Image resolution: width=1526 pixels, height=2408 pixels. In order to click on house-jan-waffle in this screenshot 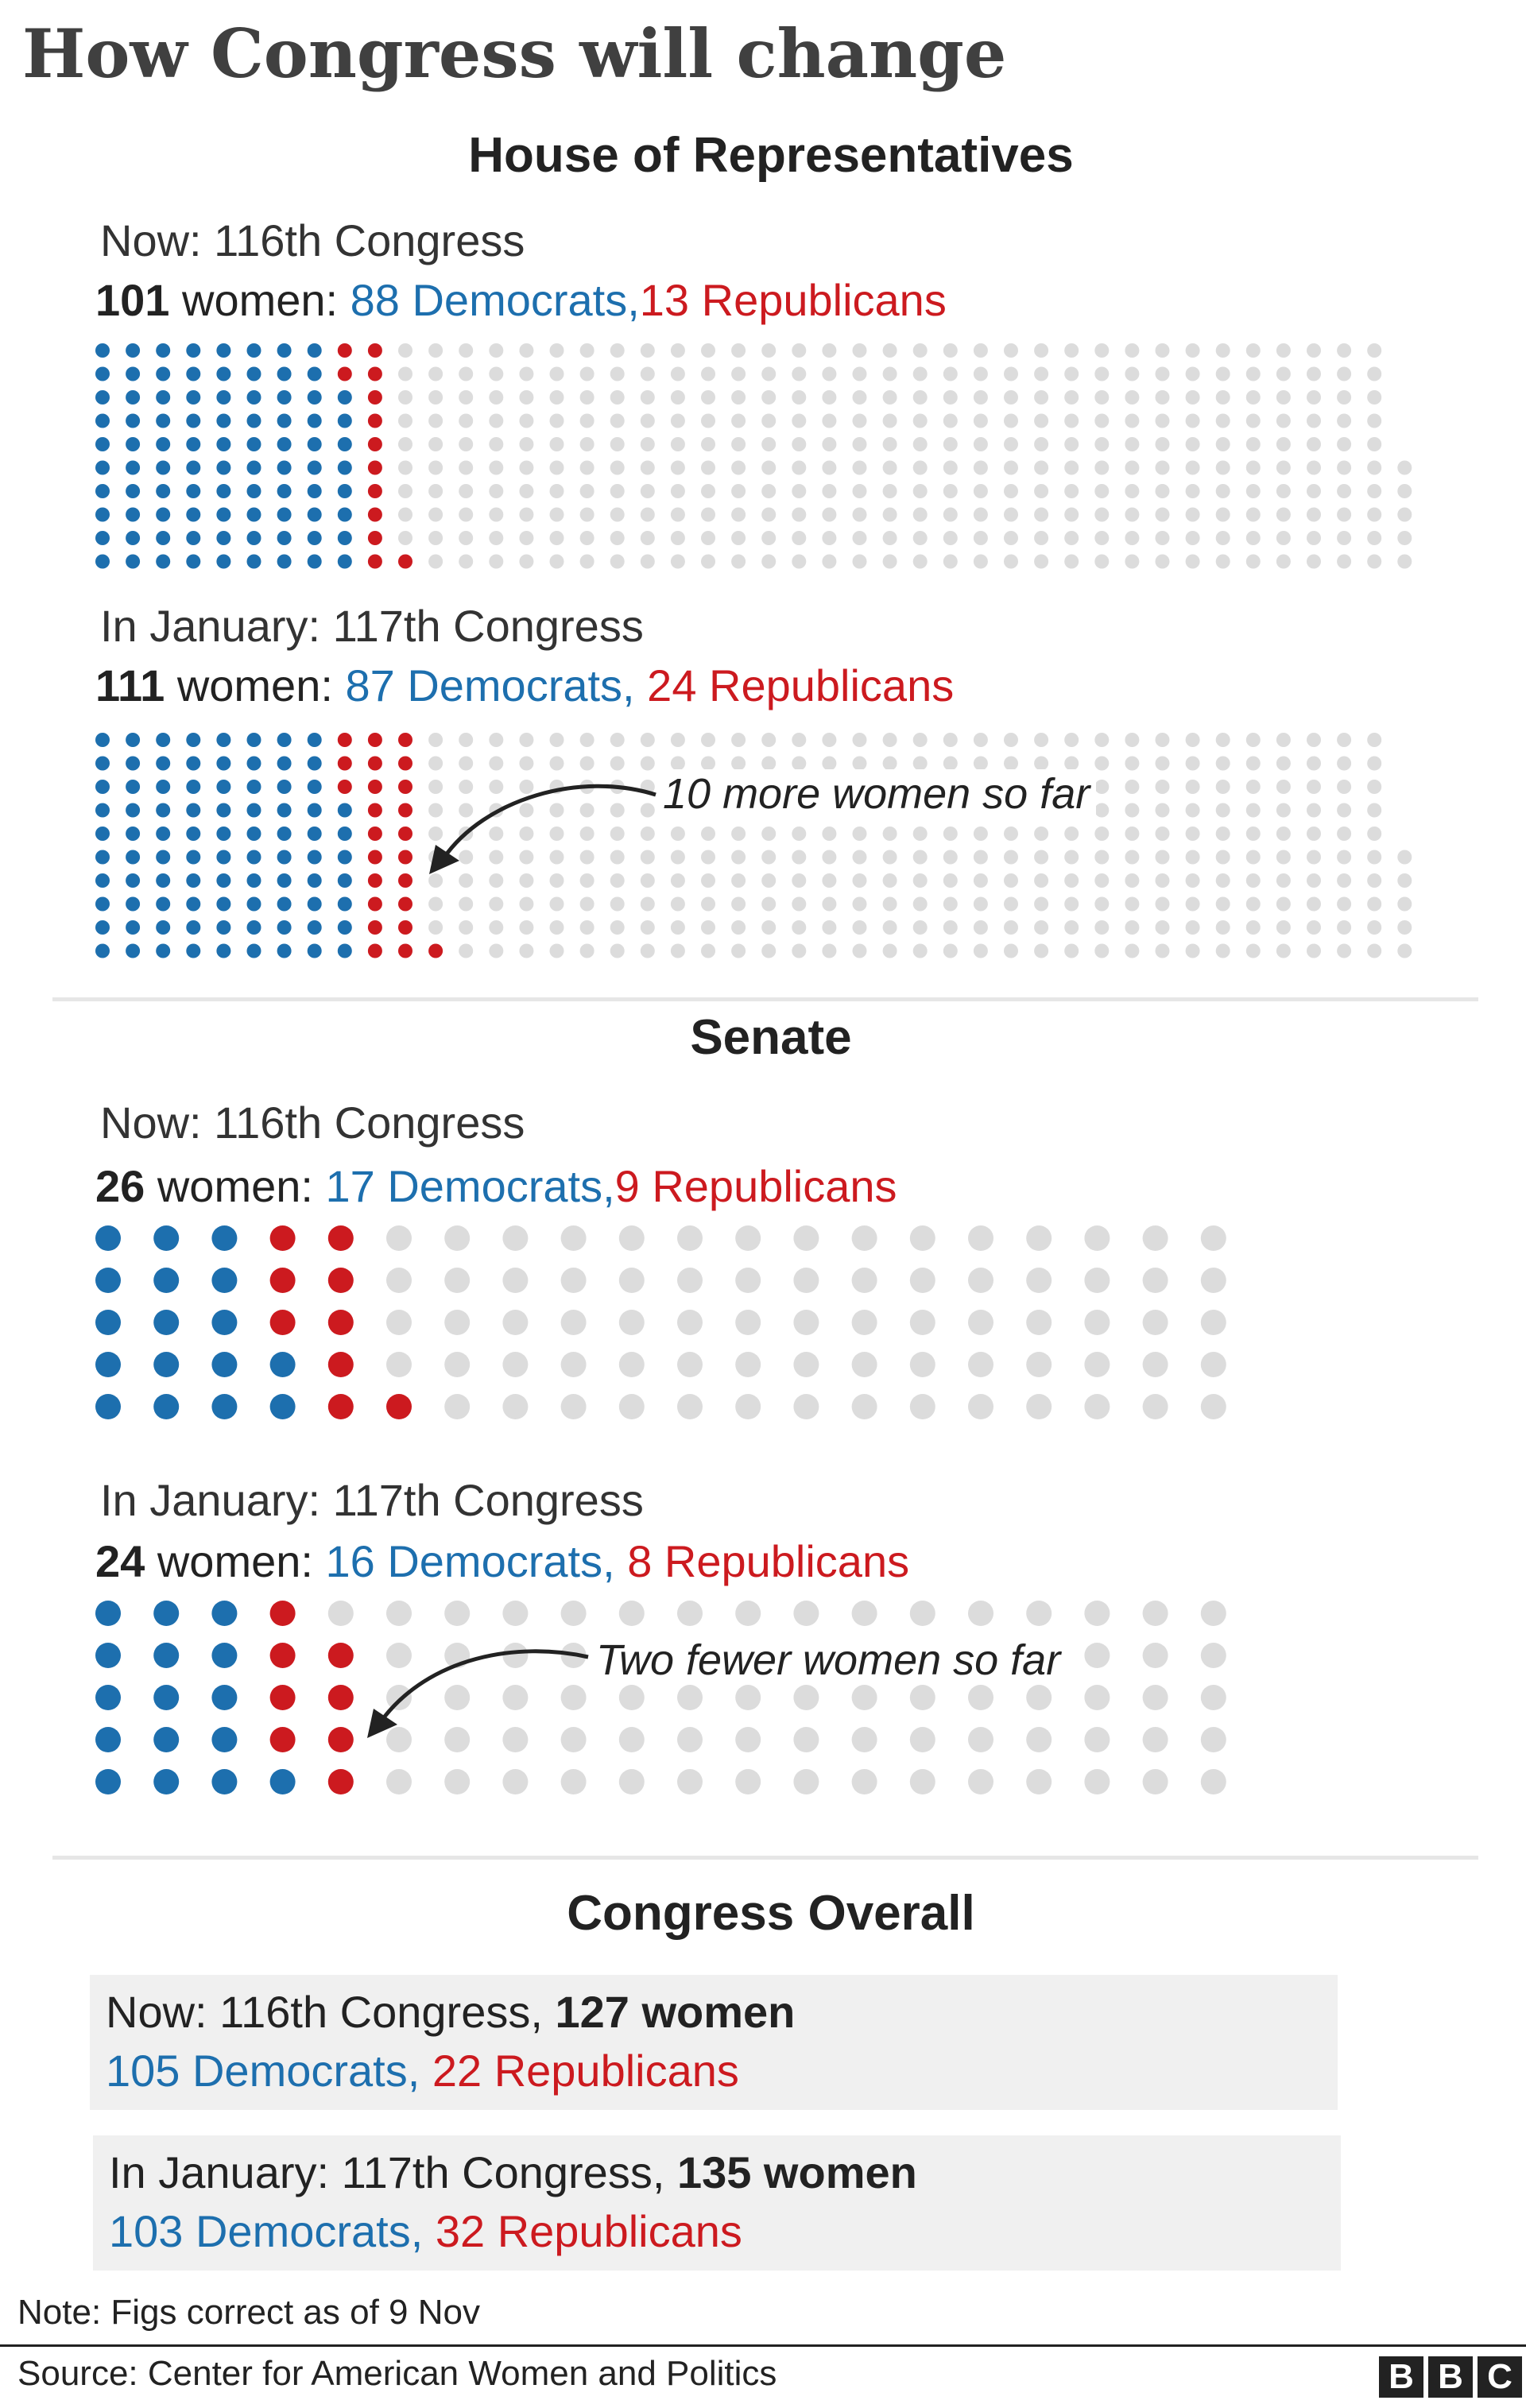, I will do `click(753, 846)`.